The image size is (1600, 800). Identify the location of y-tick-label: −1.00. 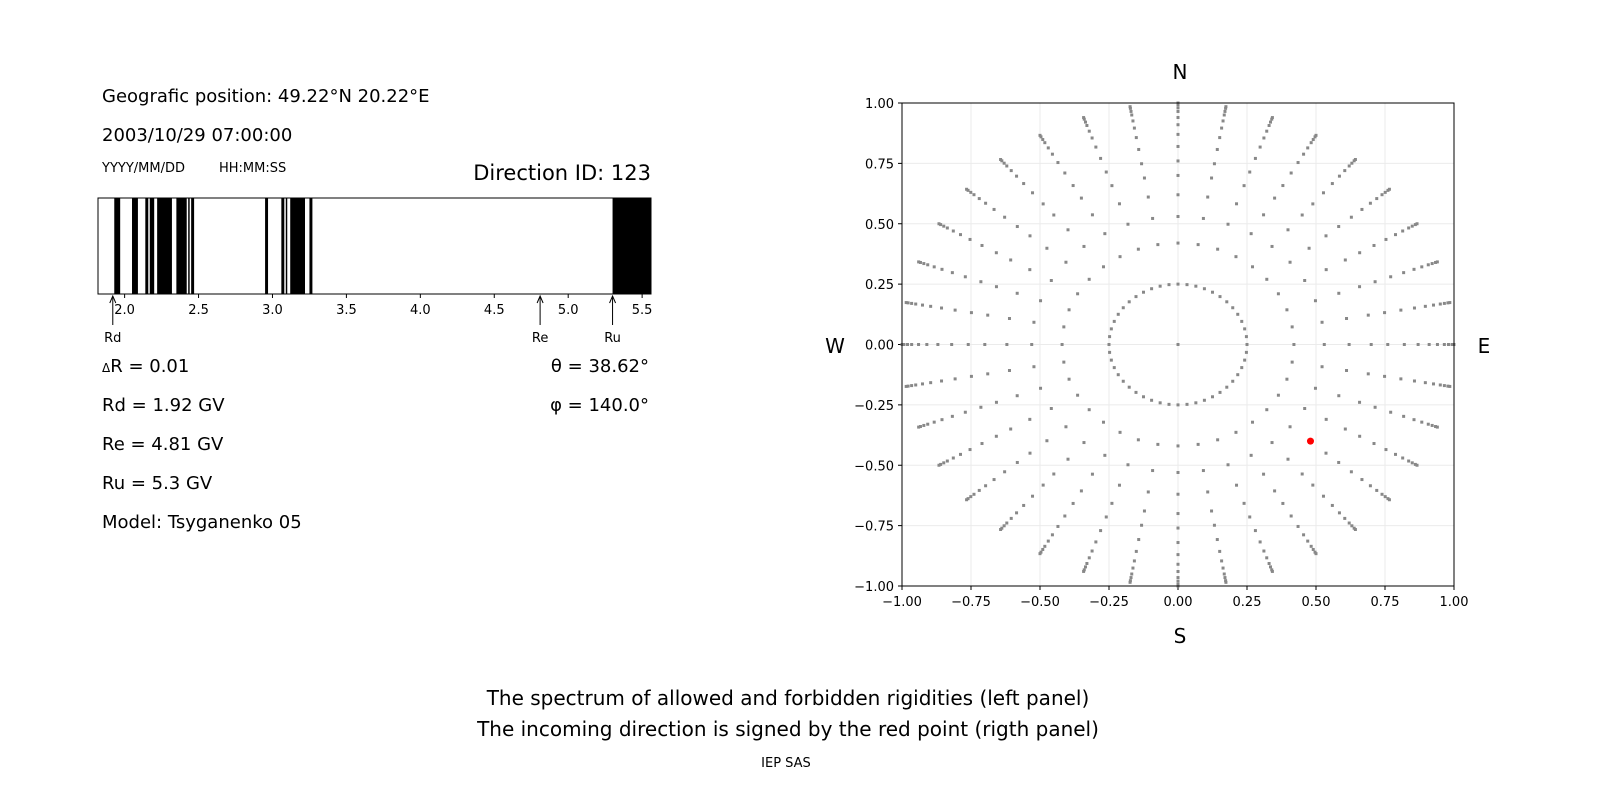
(874, 587).